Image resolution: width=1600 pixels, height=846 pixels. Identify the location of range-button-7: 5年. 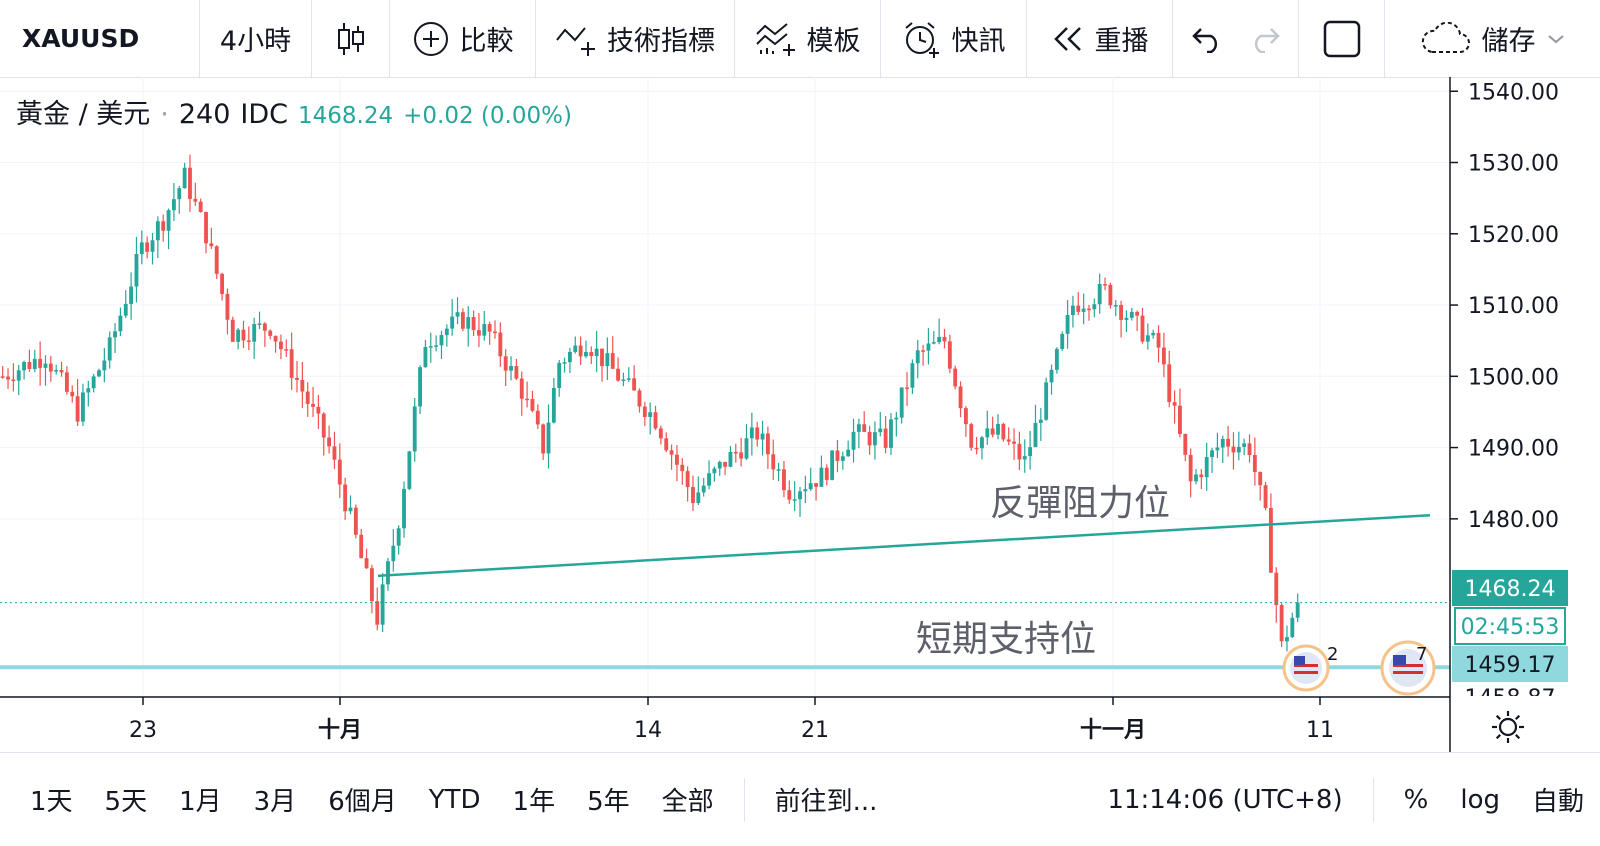
(608, 802).